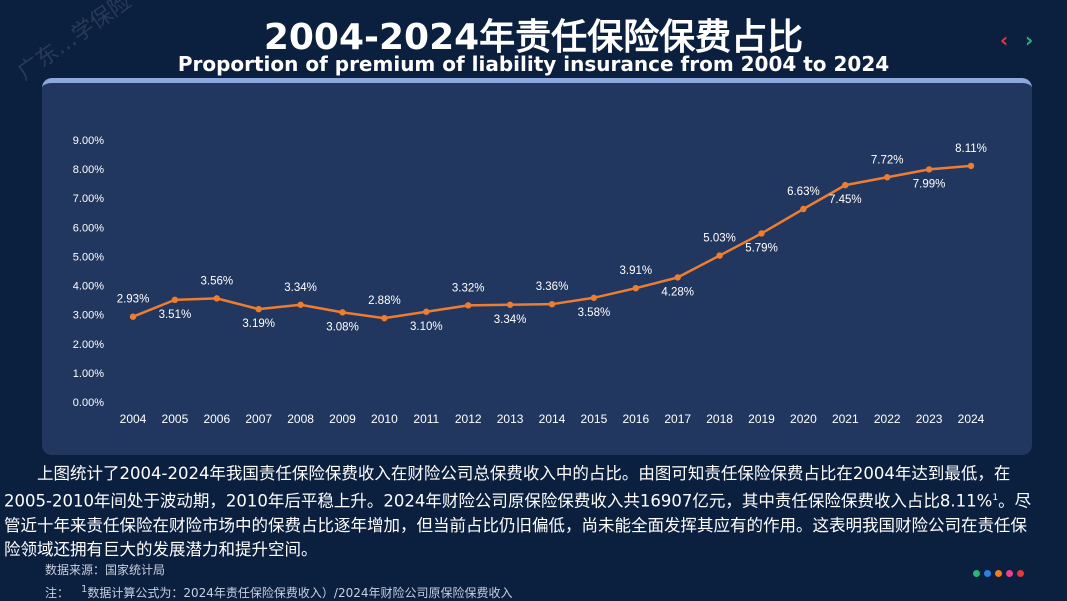 Image resolution: width=1067 pixels, height=601 pixels. Describe the element at coordinates (133, 300) in the screenshot. I see `data-label: 2.93%` at that location.